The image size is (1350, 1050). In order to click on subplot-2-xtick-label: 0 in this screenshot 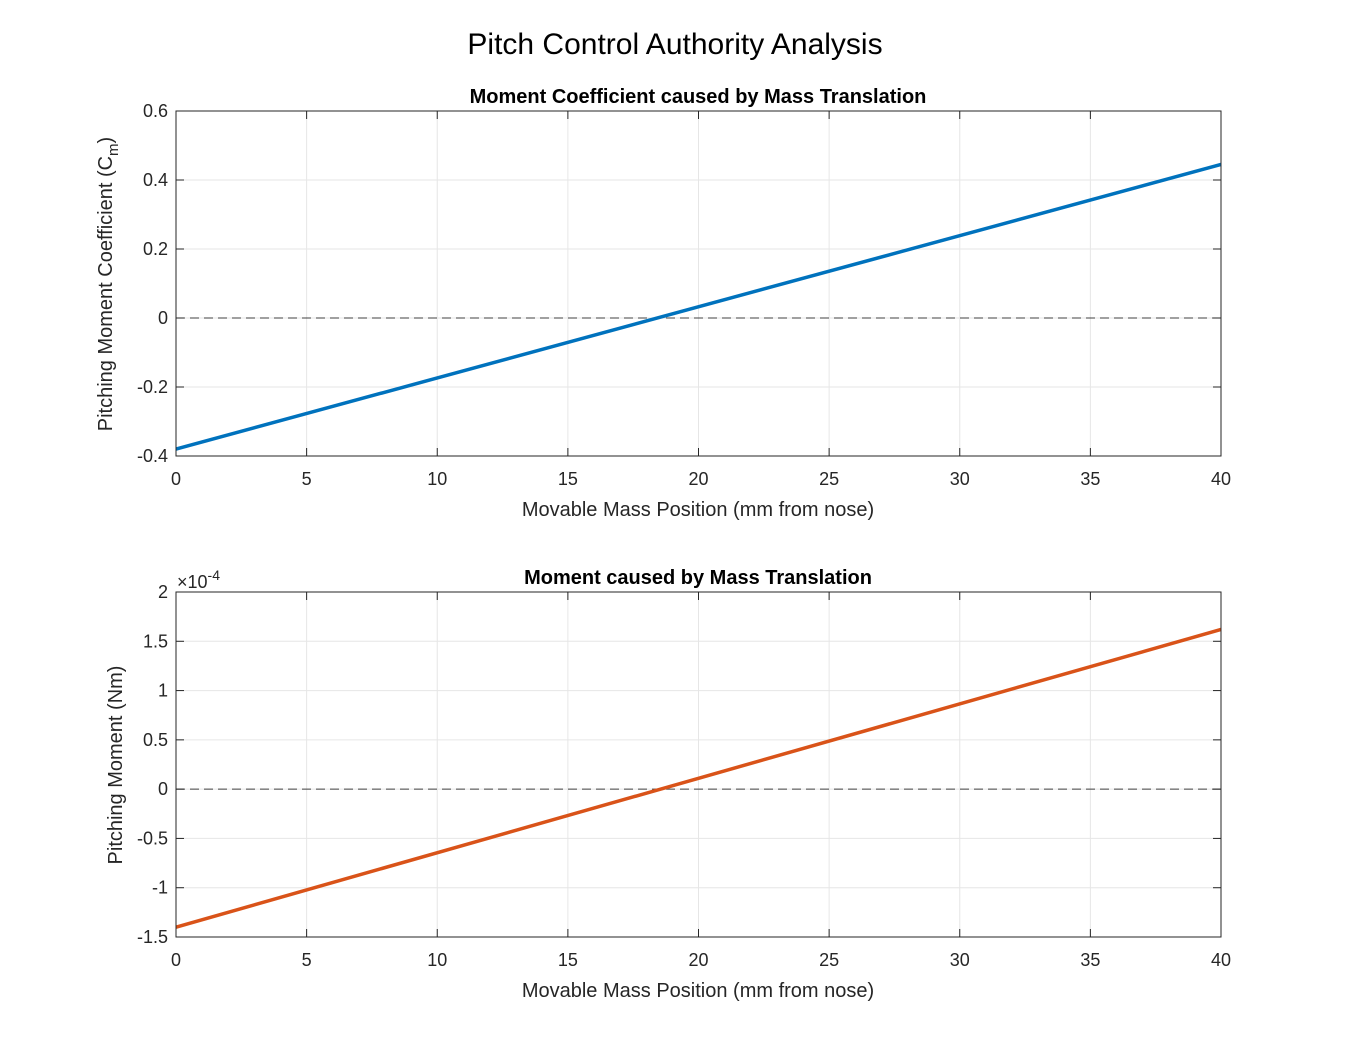, I will do `click(176, 960)`.